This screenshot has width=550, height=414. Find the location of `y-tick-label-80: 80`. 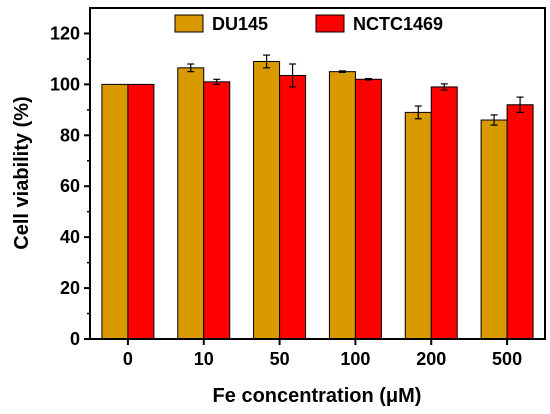

y-tick-label-80: 80 is located at coordinates (70, 135).